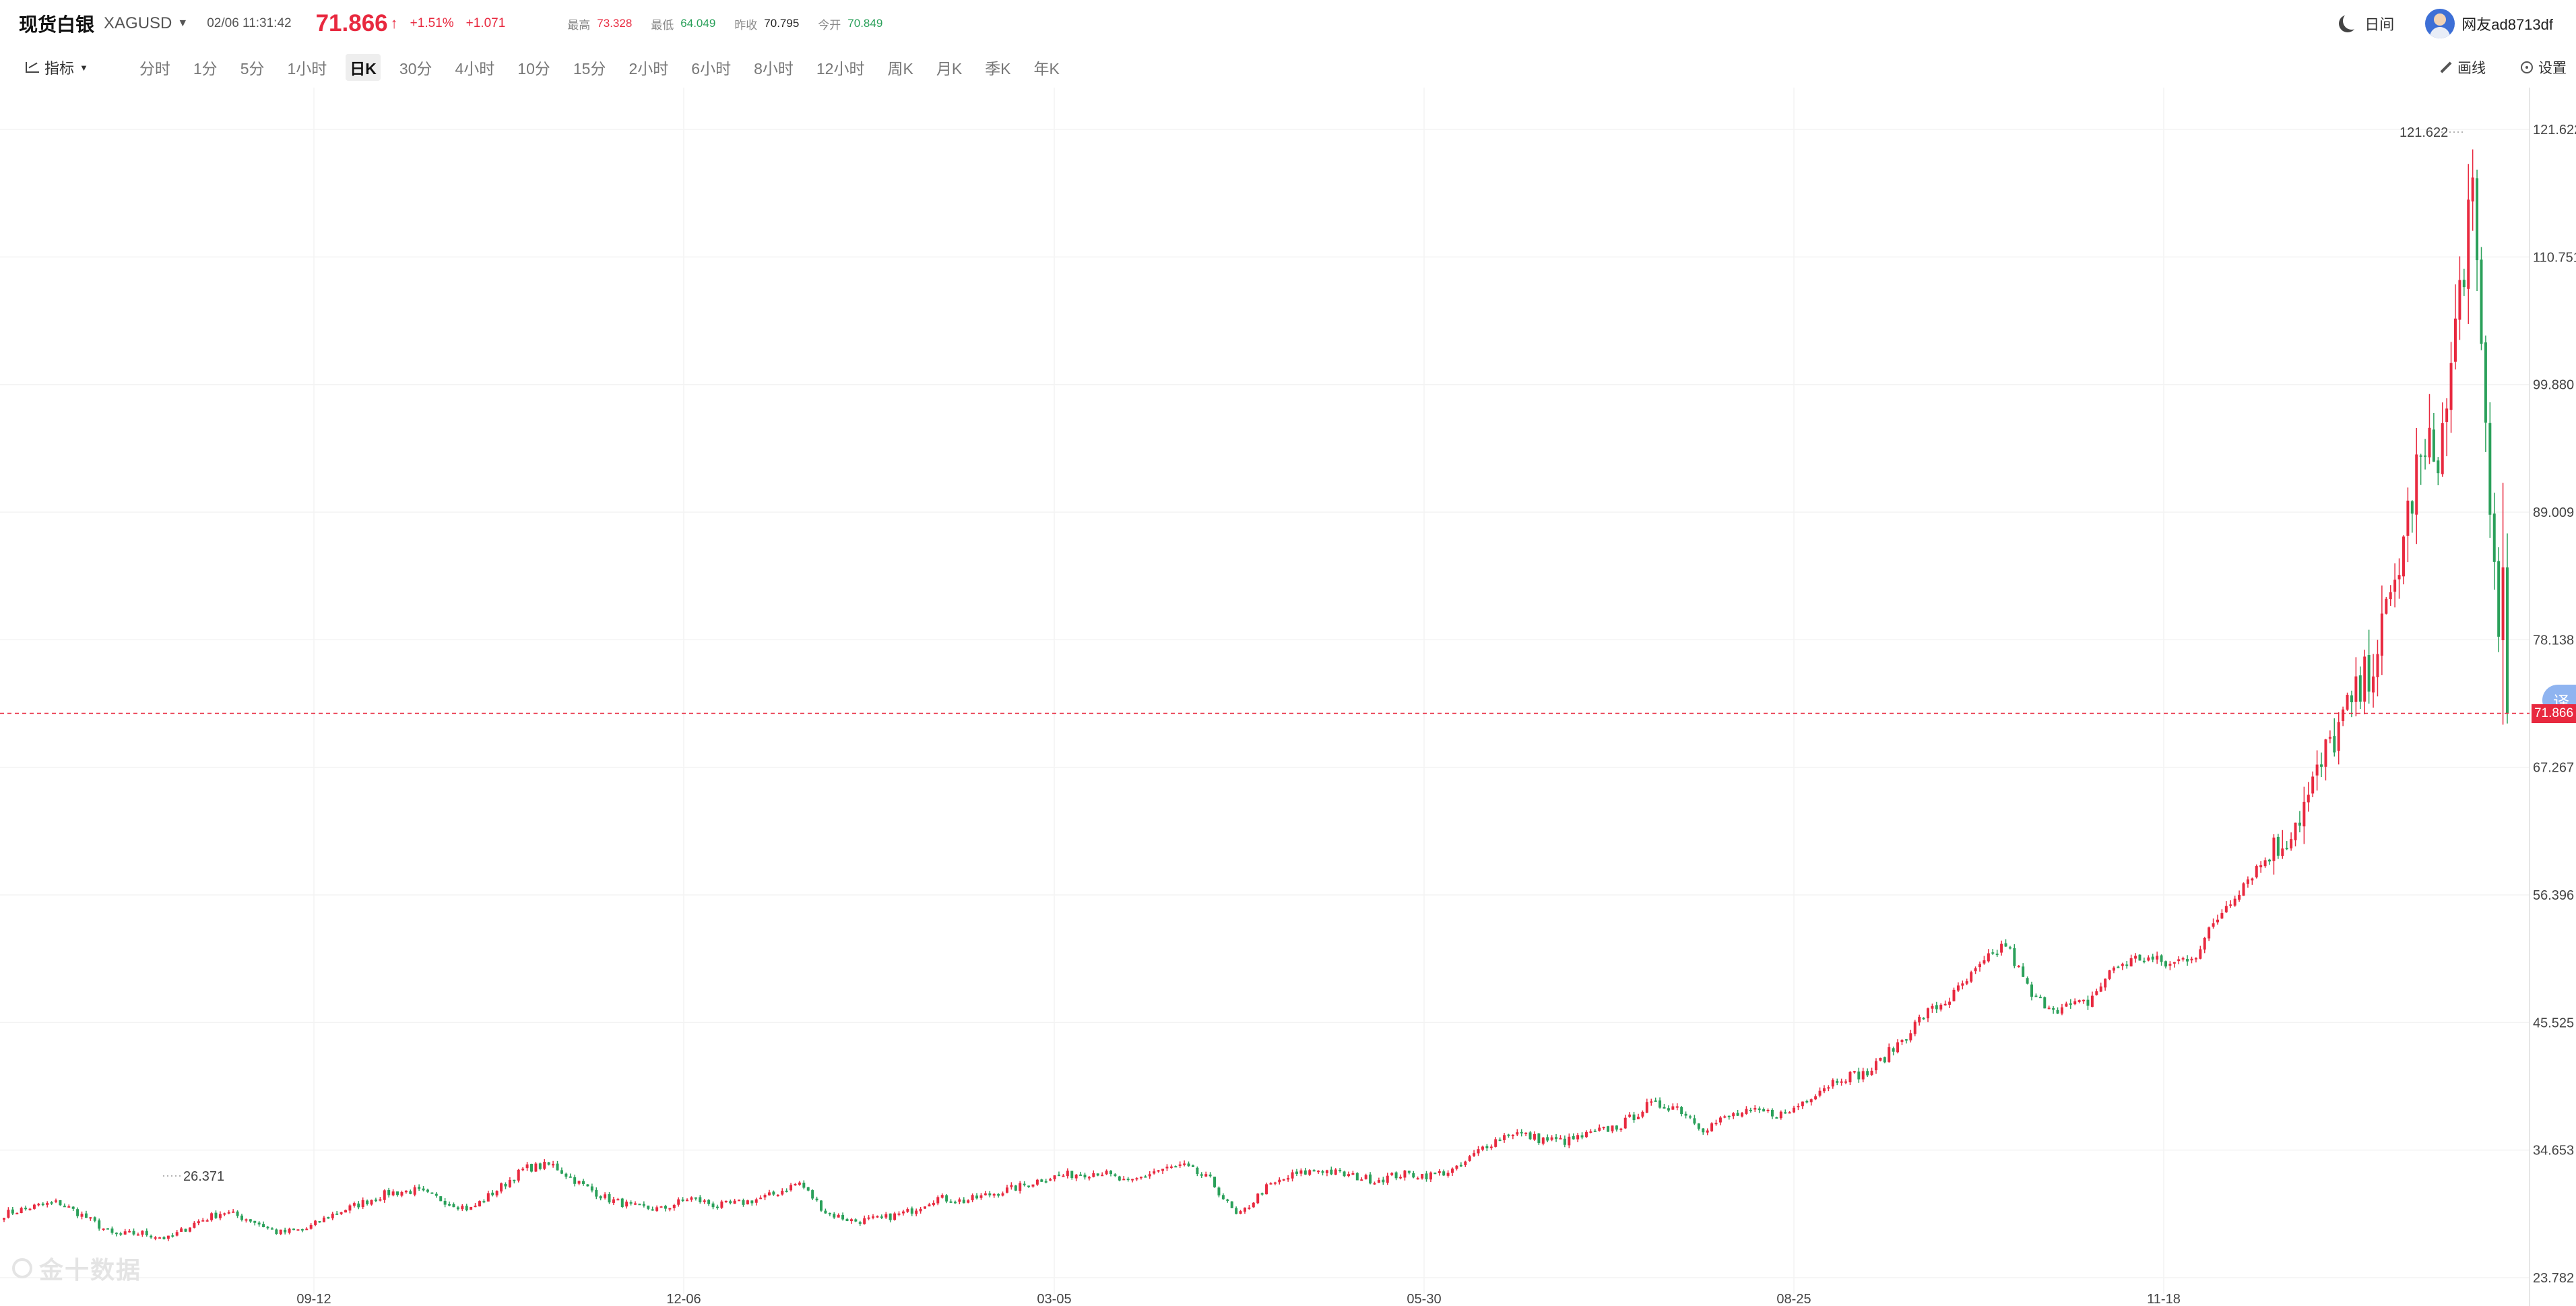  What do you see at coordinates (590, 68) in the screenshot?
I see `tab-period-8: 15分` at bounding box center [590, 68].